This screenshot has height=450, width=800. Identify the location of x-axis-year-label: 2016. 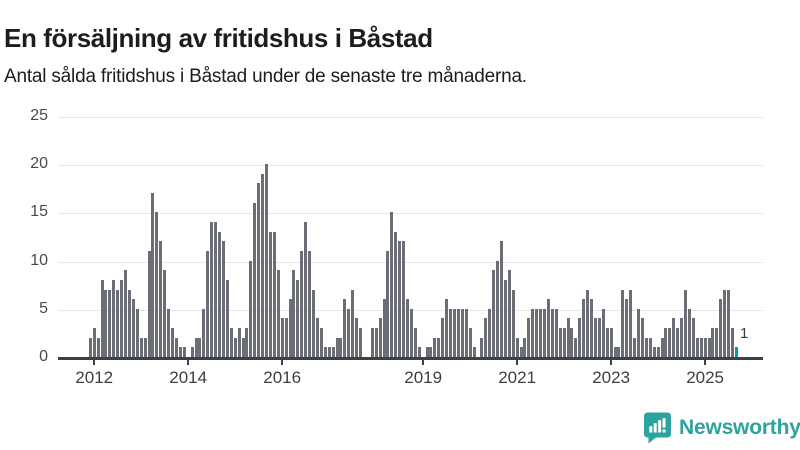
(282, 377).